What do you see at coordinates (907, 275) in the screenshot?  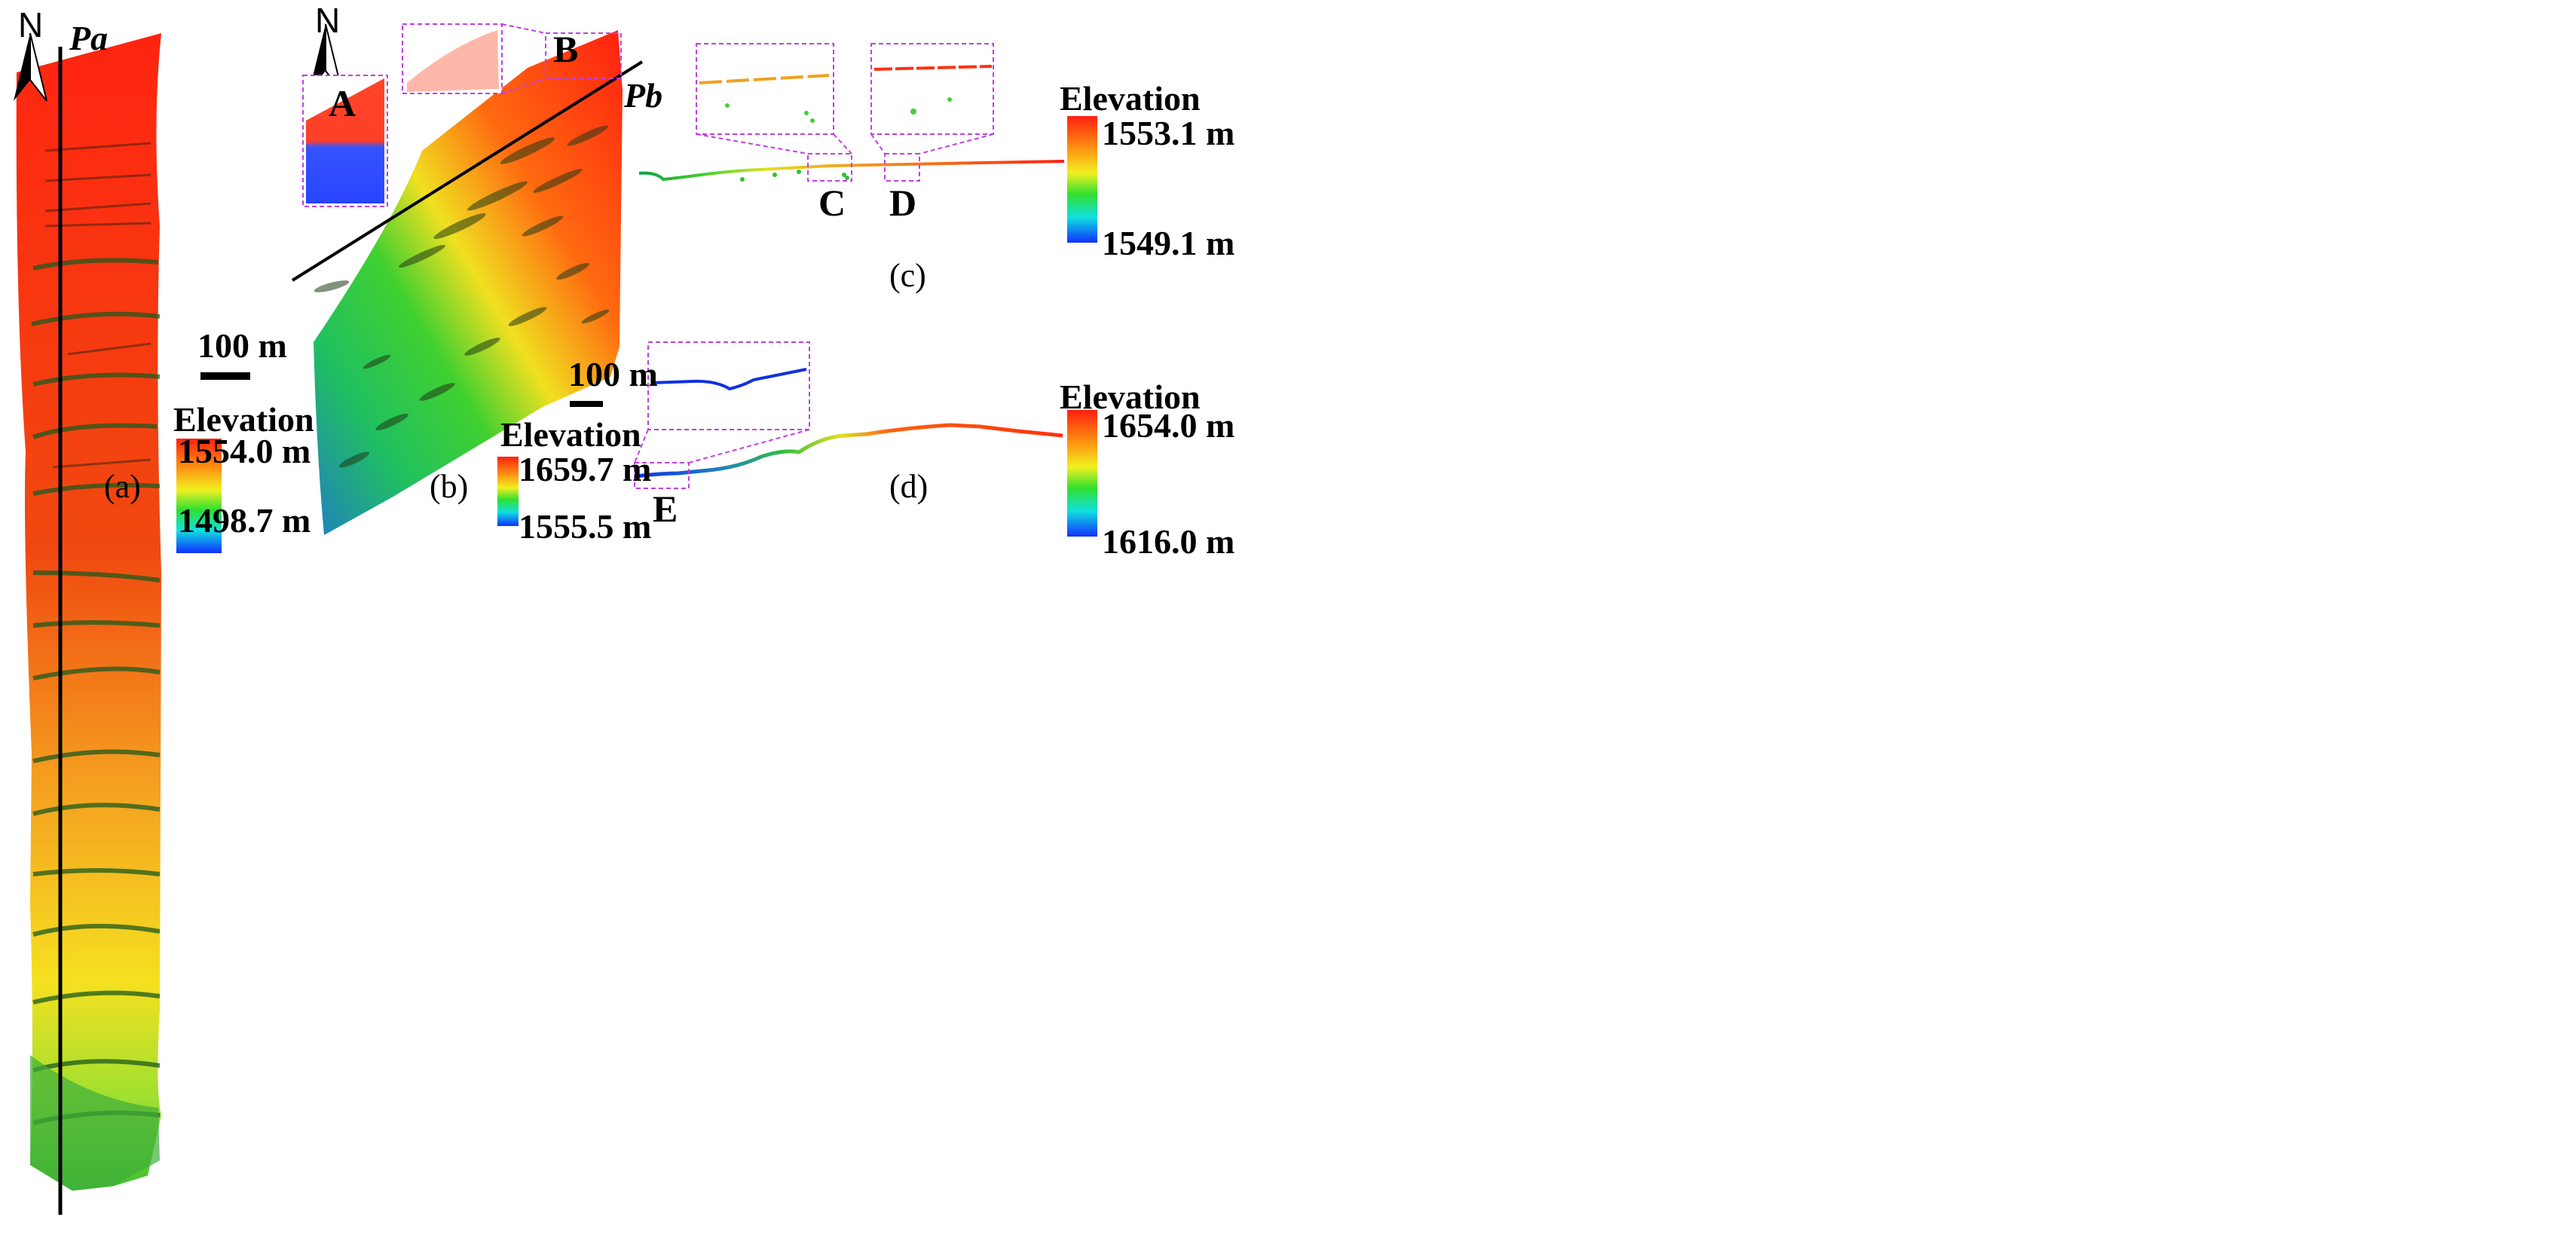 I see `caption-c: (c)` at bounding box center [907, 275].